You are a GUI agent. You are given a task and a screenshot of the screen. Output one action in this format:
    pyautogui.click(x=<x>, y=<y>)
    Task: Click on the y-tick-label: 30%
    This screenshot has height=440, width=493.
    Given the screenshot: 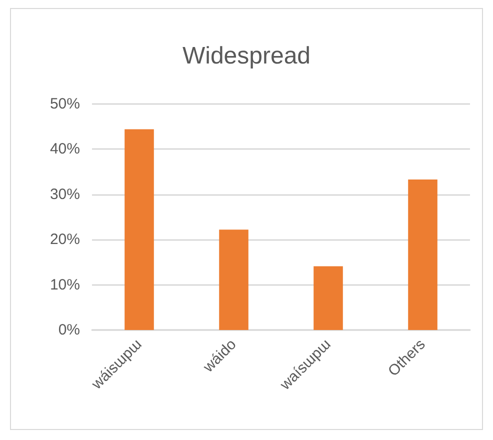 What is the action you would take?
    pyautogui.click(x=65, y=194)
    